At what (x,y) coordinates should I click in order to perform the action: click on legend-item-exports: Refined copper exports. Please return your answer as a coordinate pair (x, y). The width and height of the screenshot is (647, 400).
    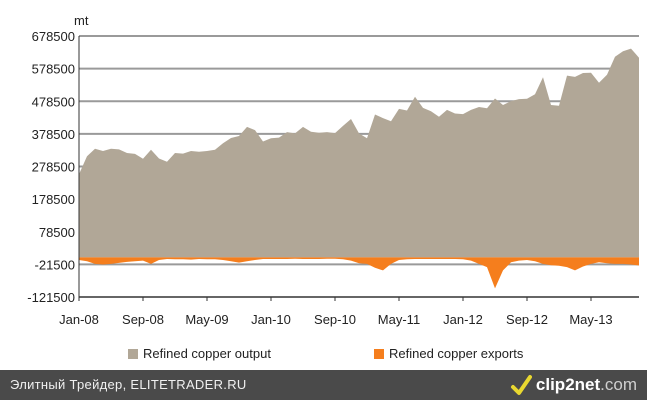
    Looking at the image, I should click on (448, 353).